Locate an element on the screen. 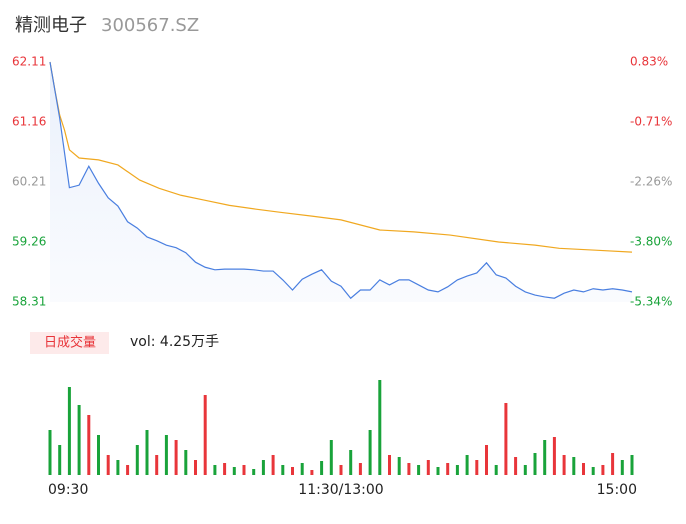 The height and width of the screenshot is (524, 686). y2-tick-label: -3.80% is located at coordinates (651, 242).